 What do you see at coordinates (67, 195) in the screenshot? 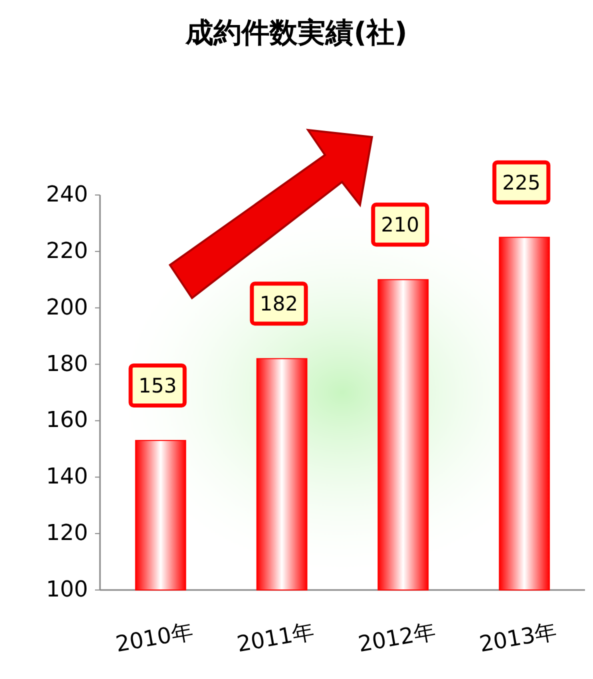
I see `y-tick-label: 240` at bounding box center [67, 195].